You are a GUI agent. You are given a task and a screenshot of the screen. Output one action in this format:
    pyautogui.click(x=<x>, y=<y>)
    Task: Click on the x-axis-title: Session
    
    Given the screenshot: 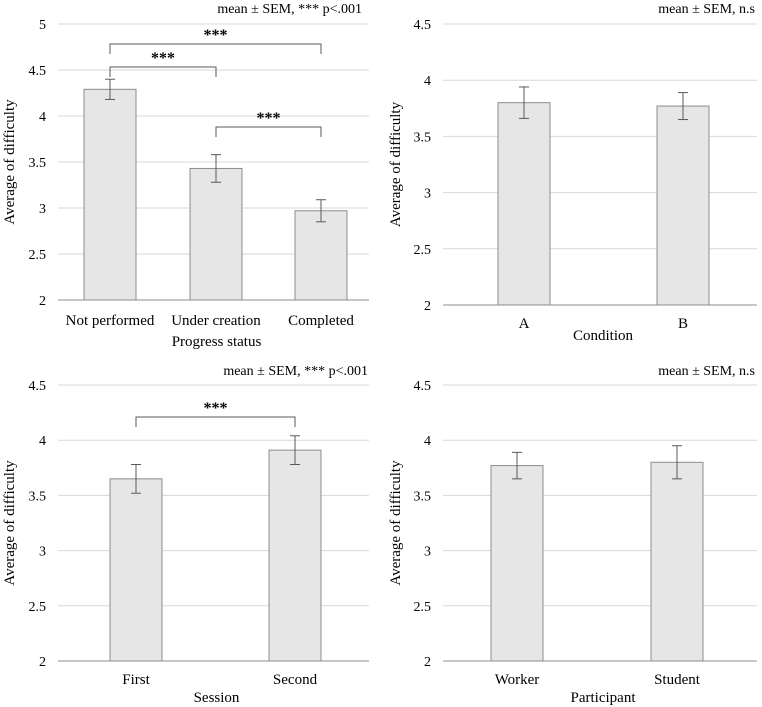 What is the action you would take?
    pyautogui.click(x=217, y=698)
    